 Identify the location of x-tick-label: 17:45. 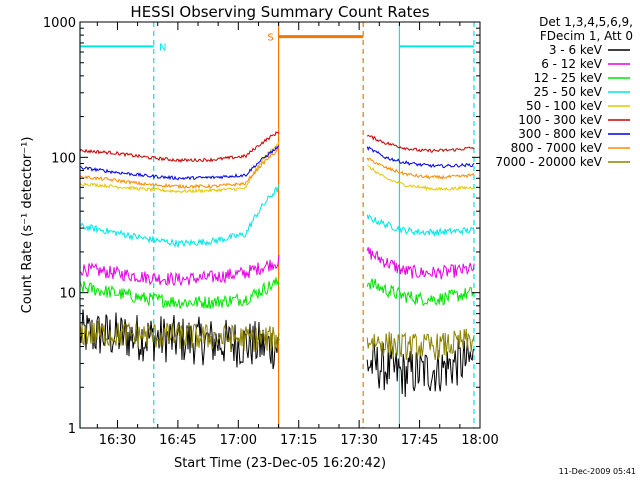
(419, 440).